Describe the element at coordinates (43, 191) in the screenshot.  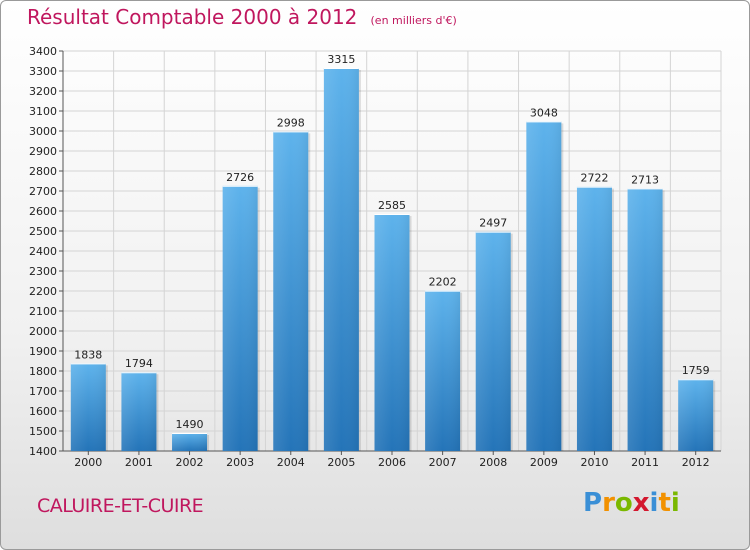
I see `y-tick-label: 2700` at that location.